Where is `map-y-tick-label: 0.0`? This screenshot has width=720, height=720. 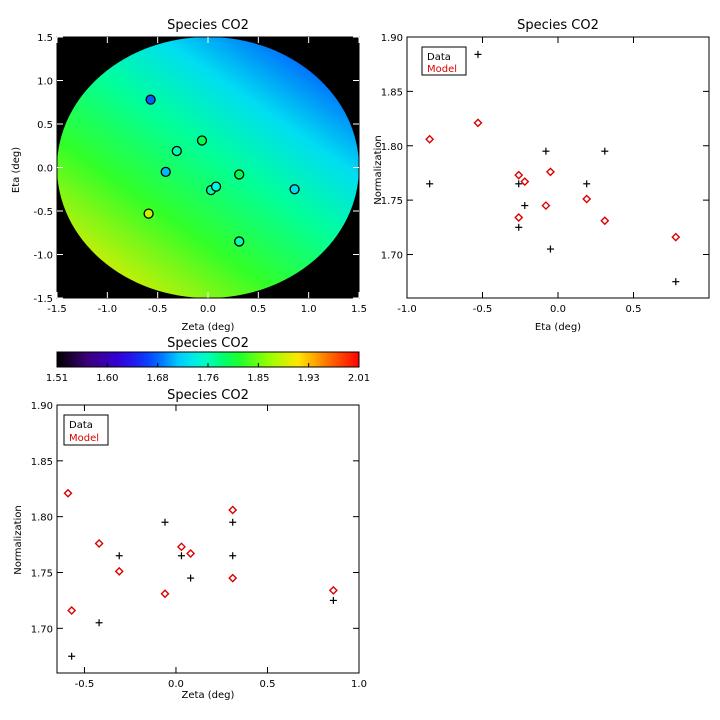
map-y-tick-label: 0.0 is located at coordinates (45, 169).